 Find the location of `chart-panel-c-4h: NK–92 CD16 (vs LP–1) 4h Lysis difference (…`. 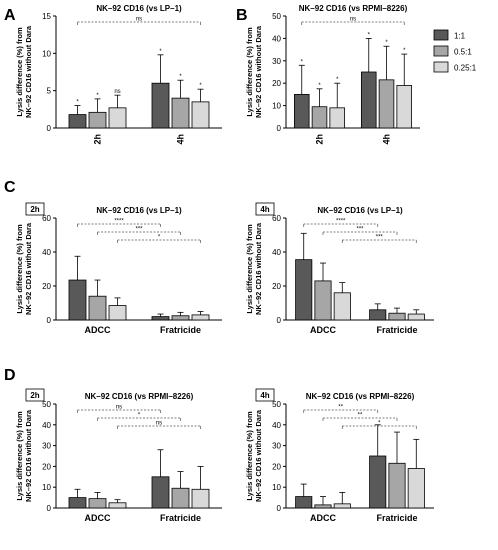

chart-panel-c-4h: NK–92 CD16 (vs LP–1) 4h Lysis difference (… is located at coordinates (339, 268).